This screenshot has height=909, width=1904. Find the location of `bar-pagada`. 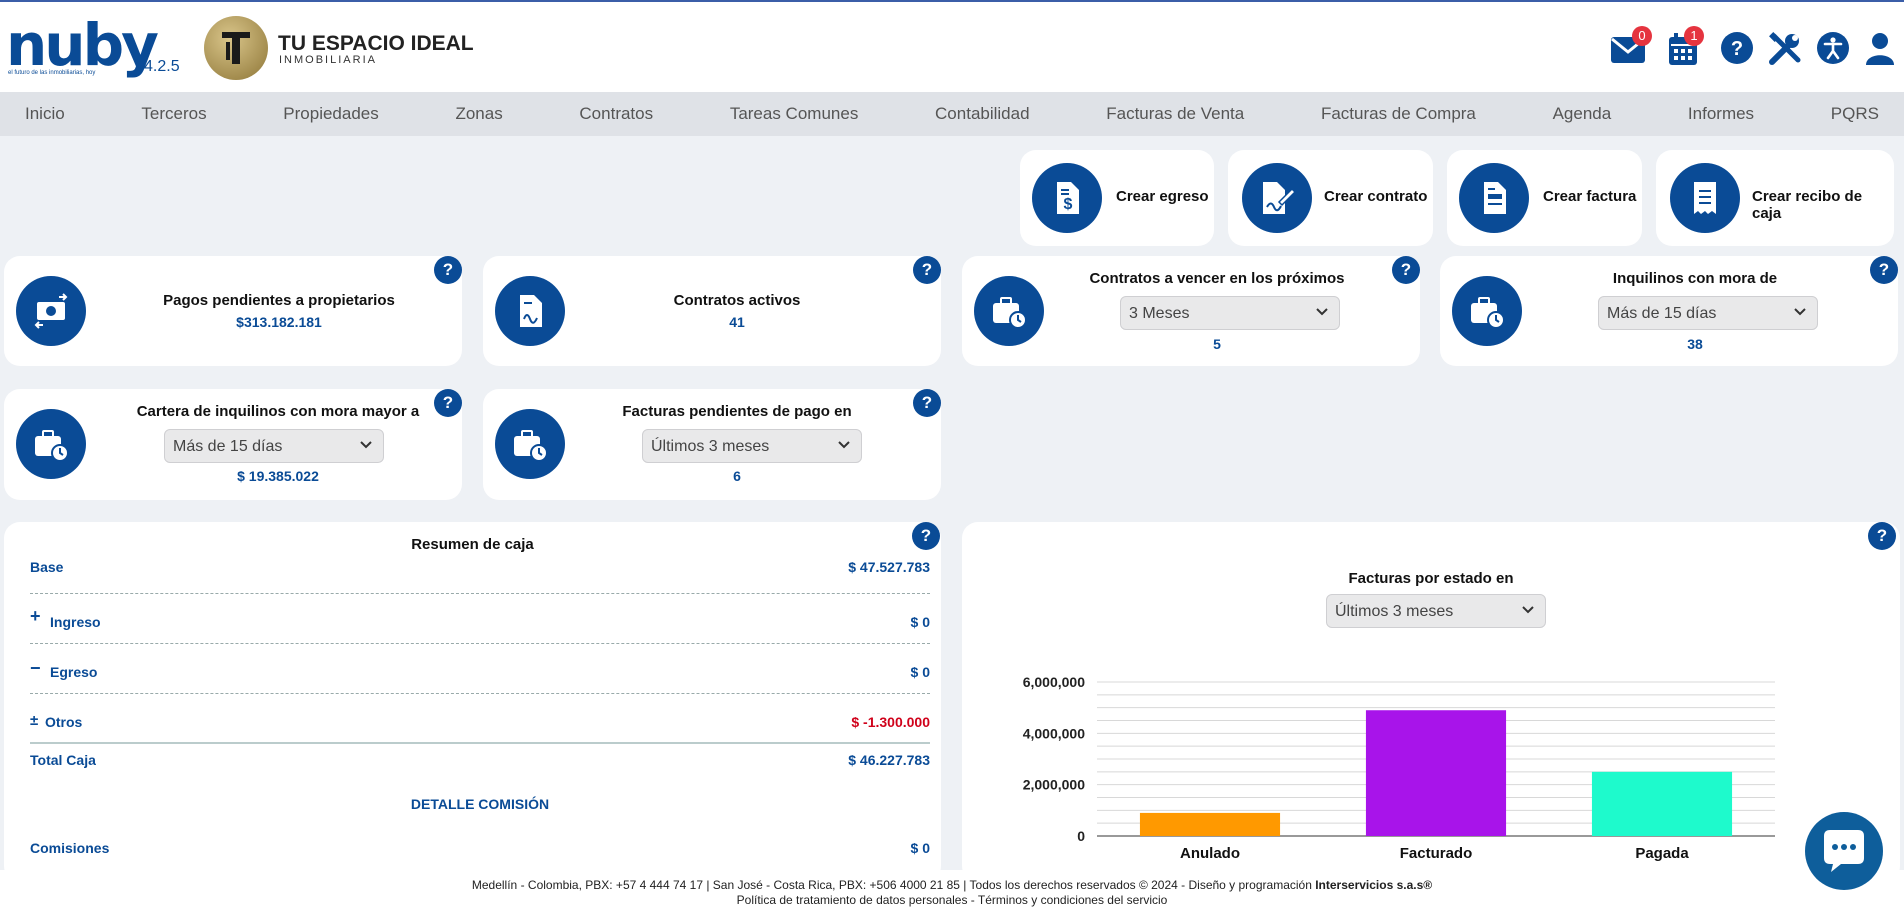

bar-pagada is located at coordinates (1662, 803).